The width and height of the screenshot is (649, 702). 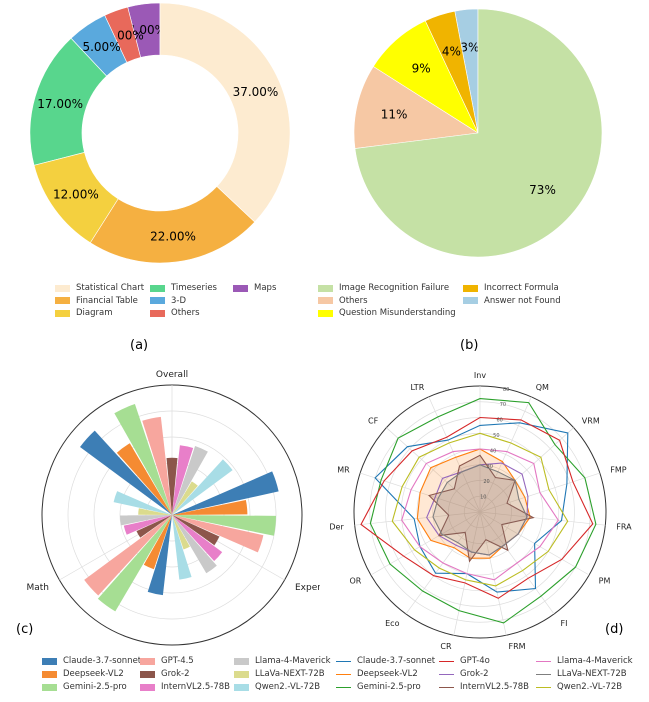 What do you see at coordinates (336, 526) in the screenshot?
I see `axis-label-der: Der` at bounding box center [336, 526].